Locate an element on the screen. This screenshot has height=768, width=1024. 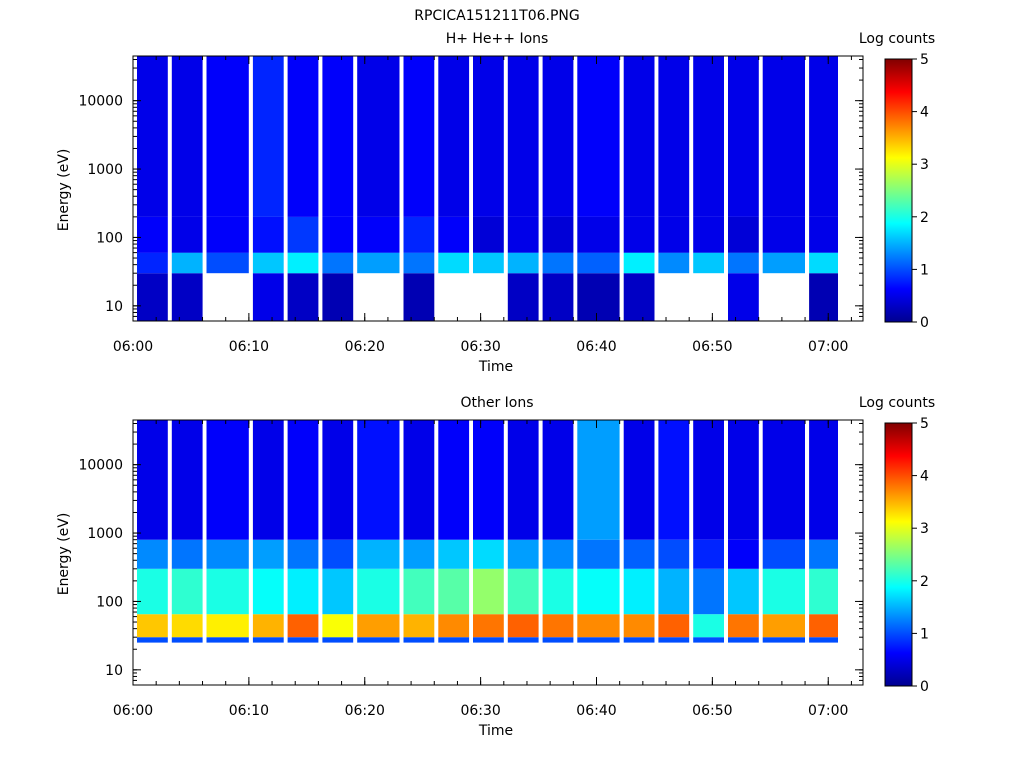
colorbar-tick-label: 3 is located at coordinates (924, 165).